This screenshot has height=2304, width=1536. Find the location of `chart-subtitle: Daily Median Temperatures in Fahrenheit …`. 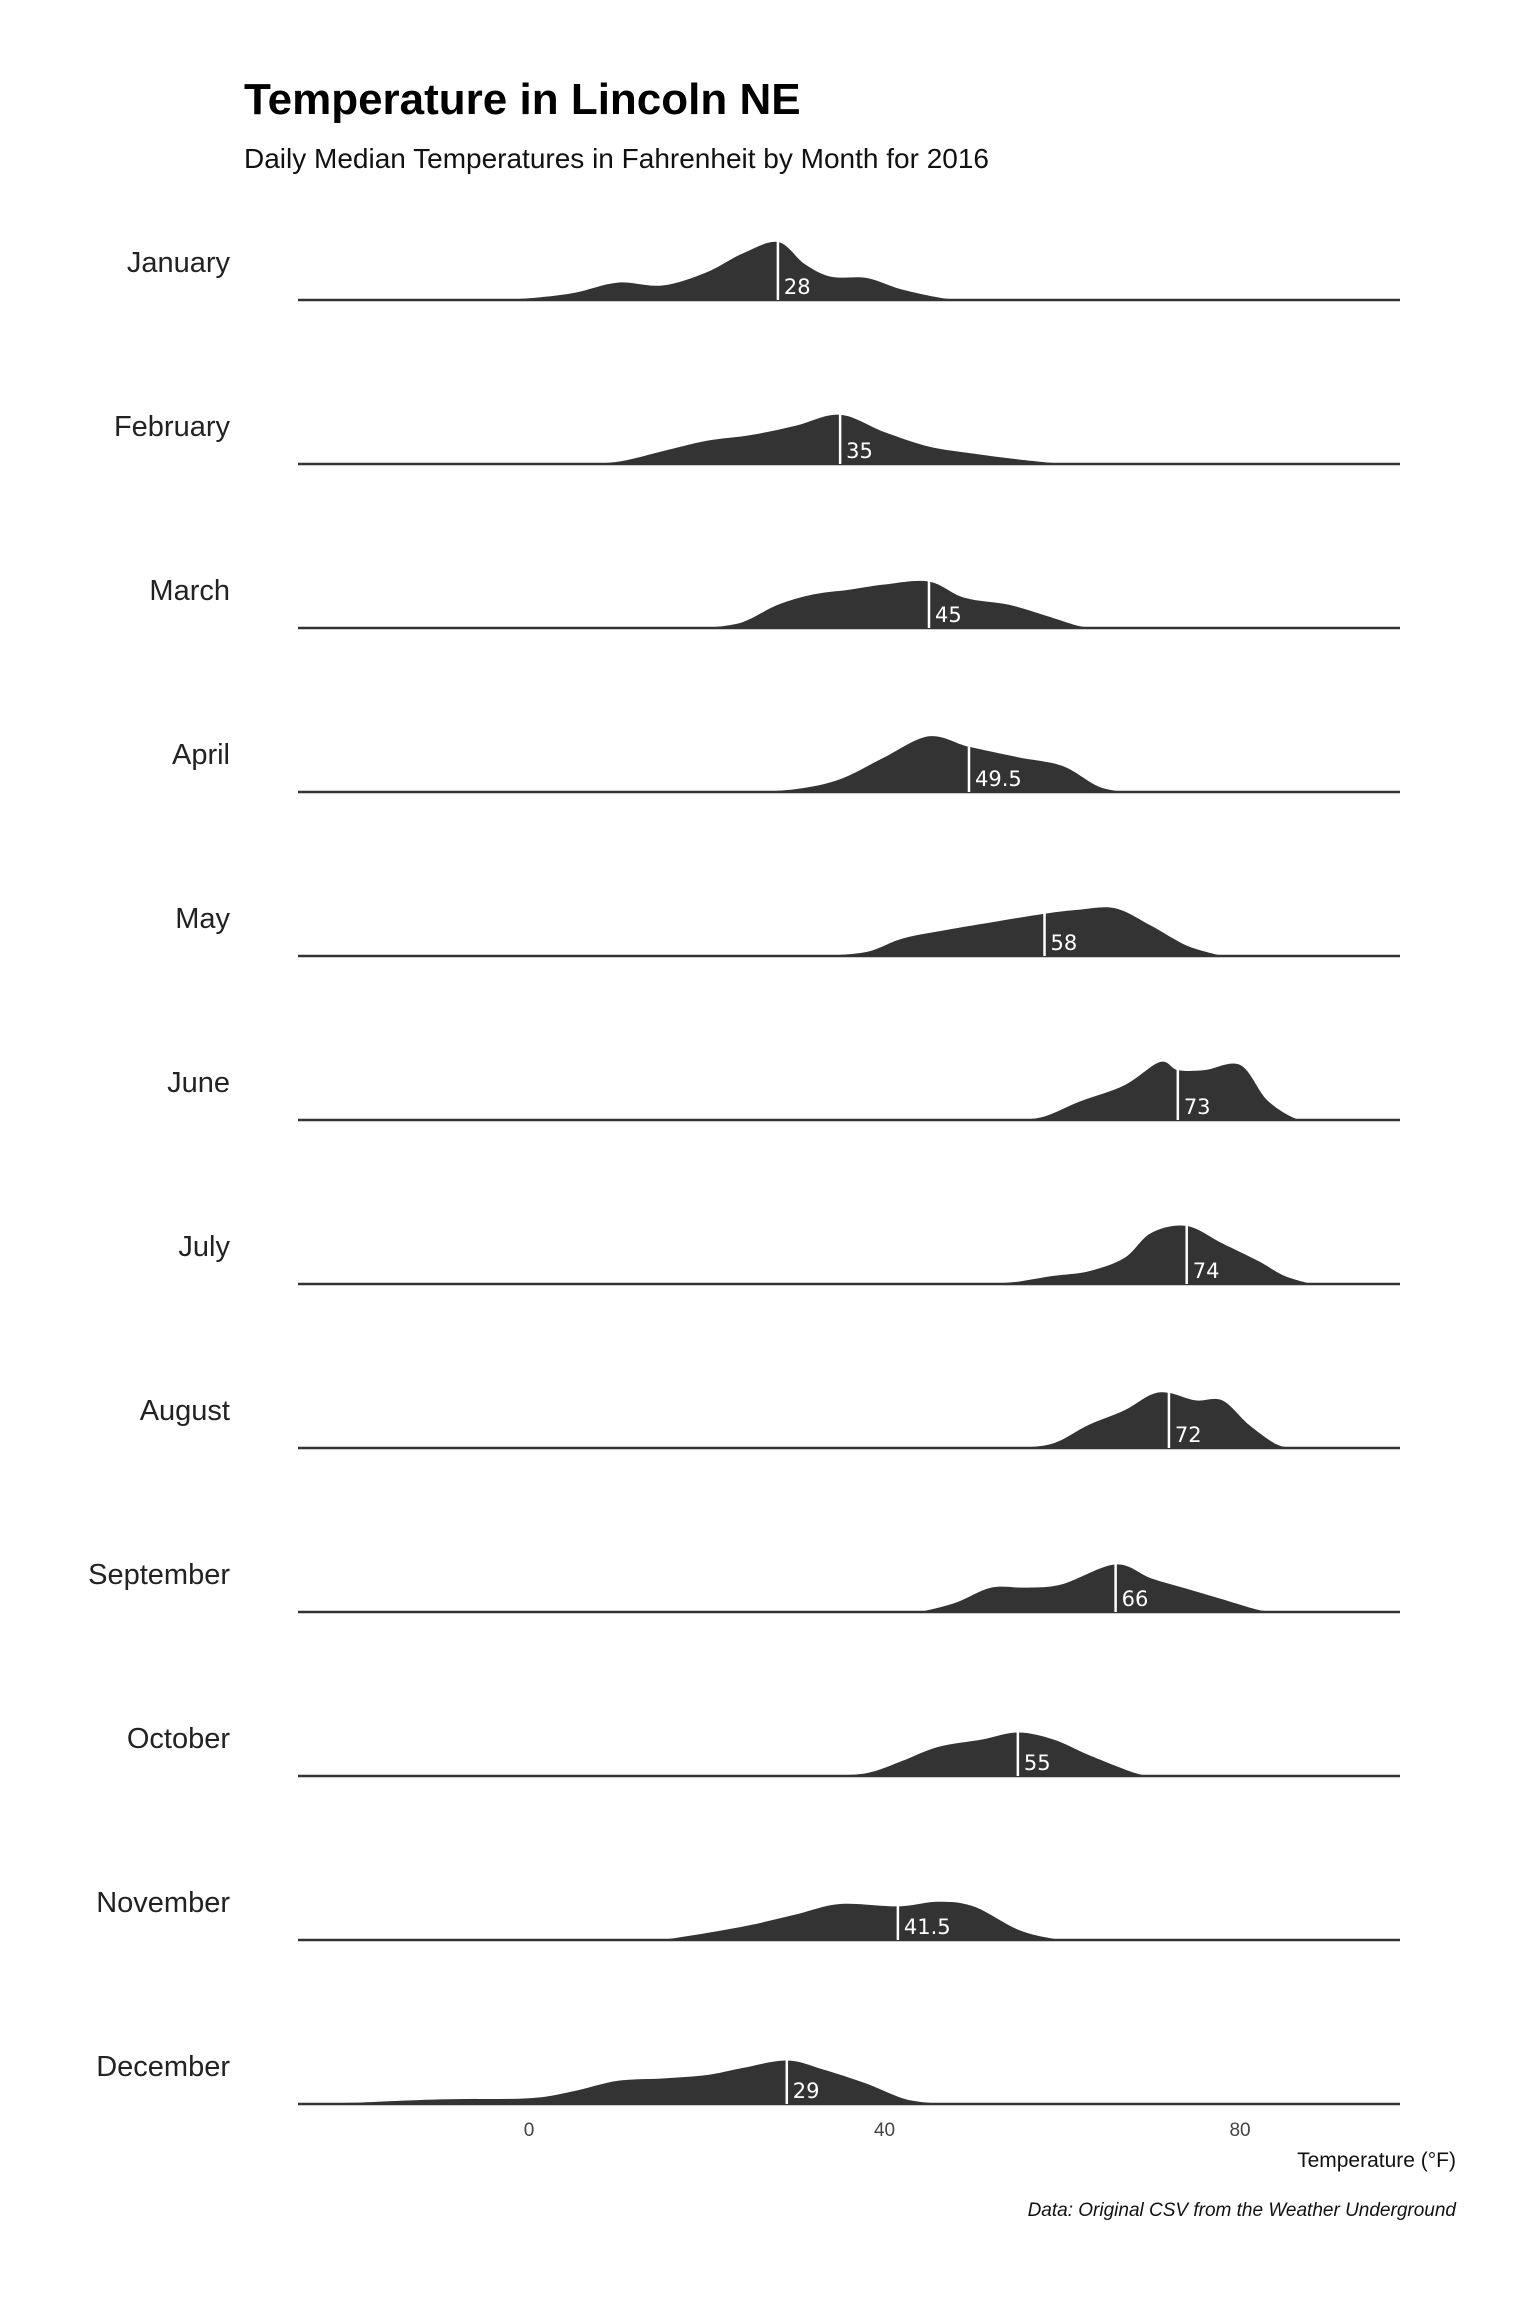

chart-subtitle: Daily Median Temperatures in Fahrenheit … is located at coordinates (616, 158).